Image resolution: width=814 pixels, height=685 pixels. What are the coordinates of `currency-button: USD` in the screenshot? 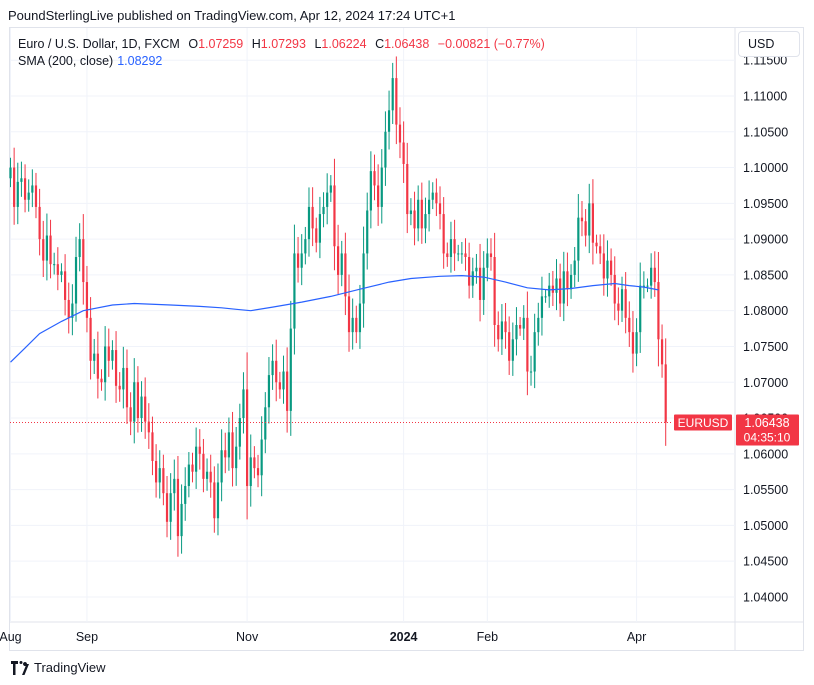 It's located at (769, 44).